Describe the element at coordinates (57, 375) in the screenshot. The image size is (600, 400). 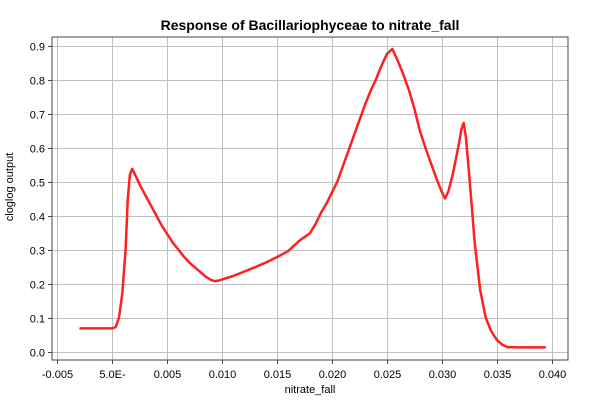
I see `x-tick-label: -0.005` at that location.